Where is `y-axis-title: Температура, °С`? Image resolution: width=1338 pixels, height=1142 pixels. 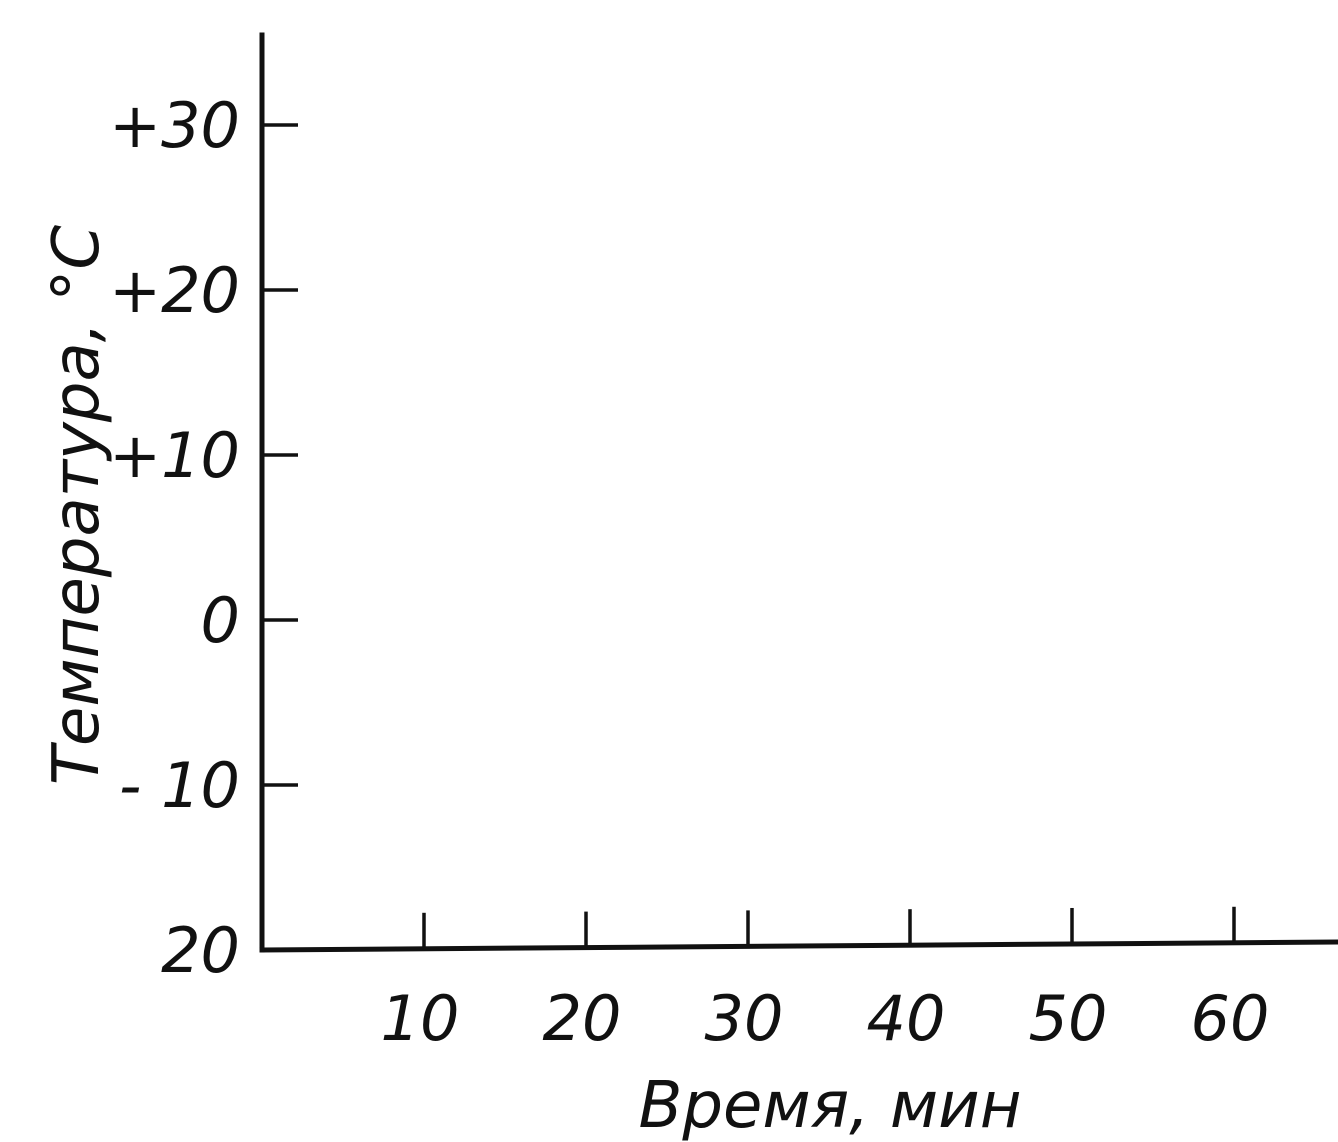 y-axis-title: Температура, °С is located at coordinates (77, 505).